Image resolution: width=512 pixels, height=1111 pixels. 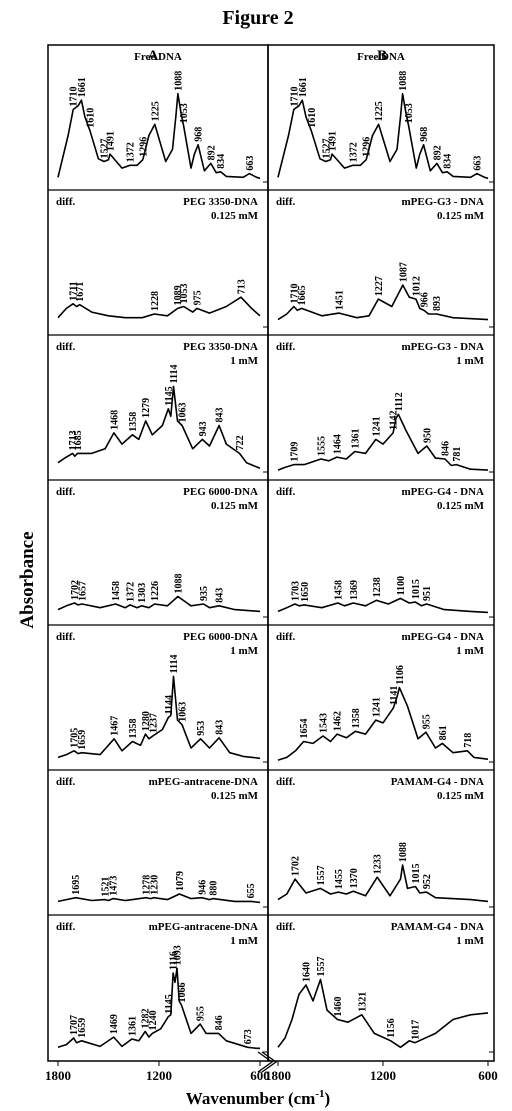 I want to click on peak-label: 1491, so click(x=111, y=141).